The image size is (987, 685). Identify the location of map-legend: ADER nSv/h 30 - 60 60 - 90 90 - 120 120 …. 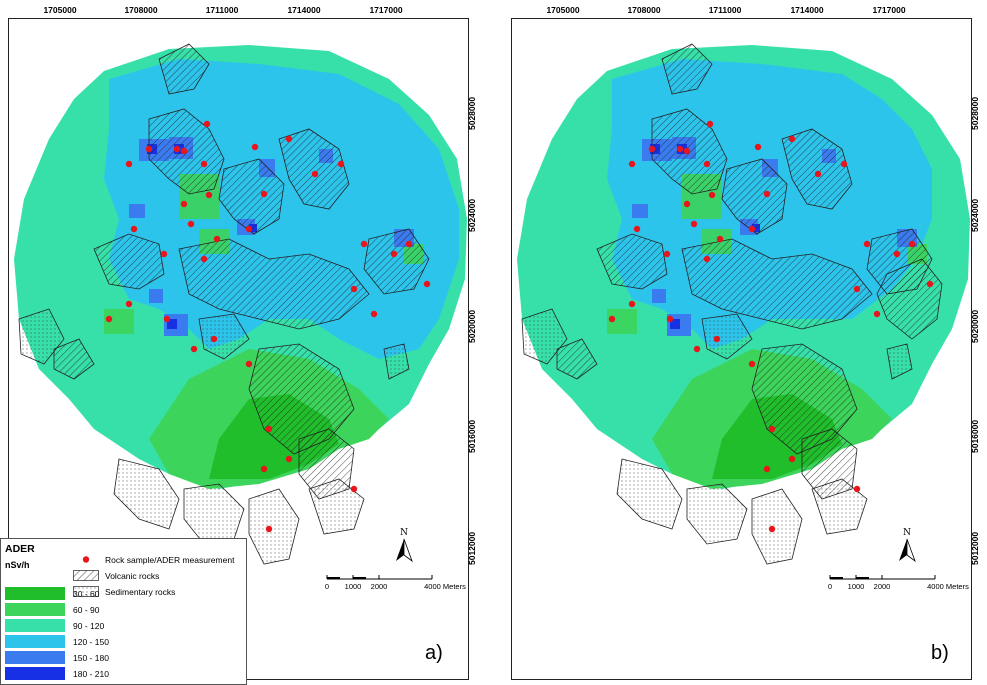
(123, 611).